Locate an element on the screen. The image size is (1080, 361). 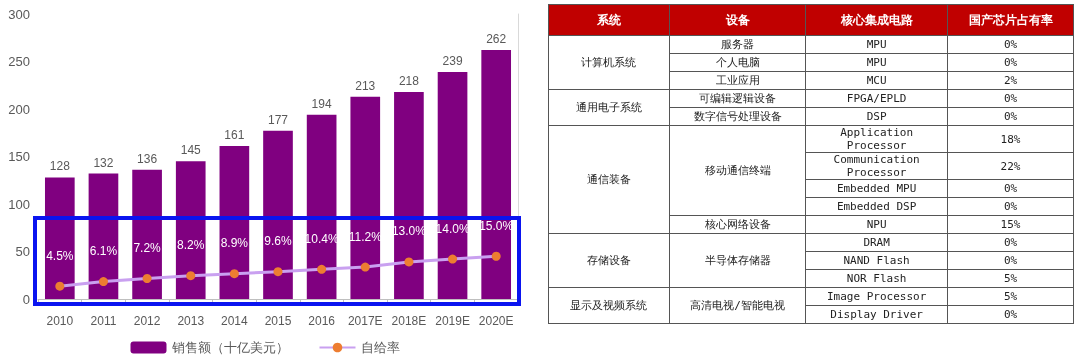
text: MCU is located at coordinates (876, 80).